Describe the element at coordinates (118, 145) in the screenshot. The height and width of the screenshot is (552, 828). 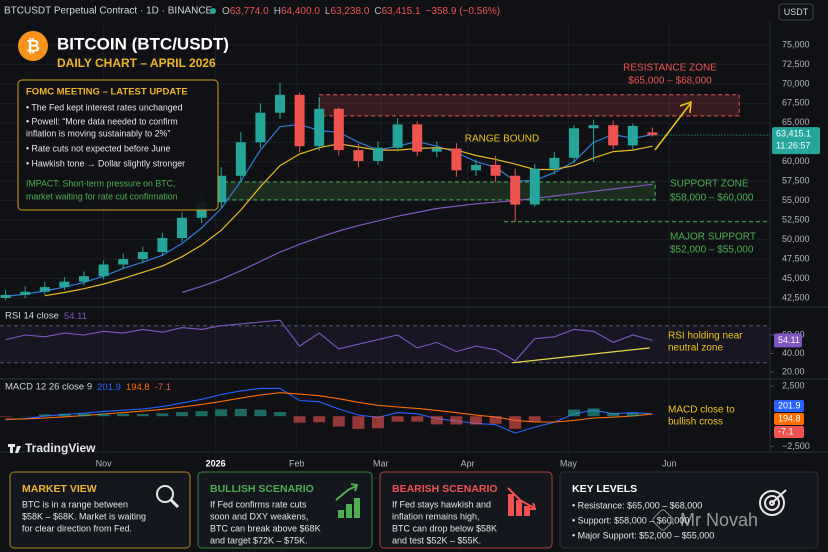
I see `fomc-box` at that location.